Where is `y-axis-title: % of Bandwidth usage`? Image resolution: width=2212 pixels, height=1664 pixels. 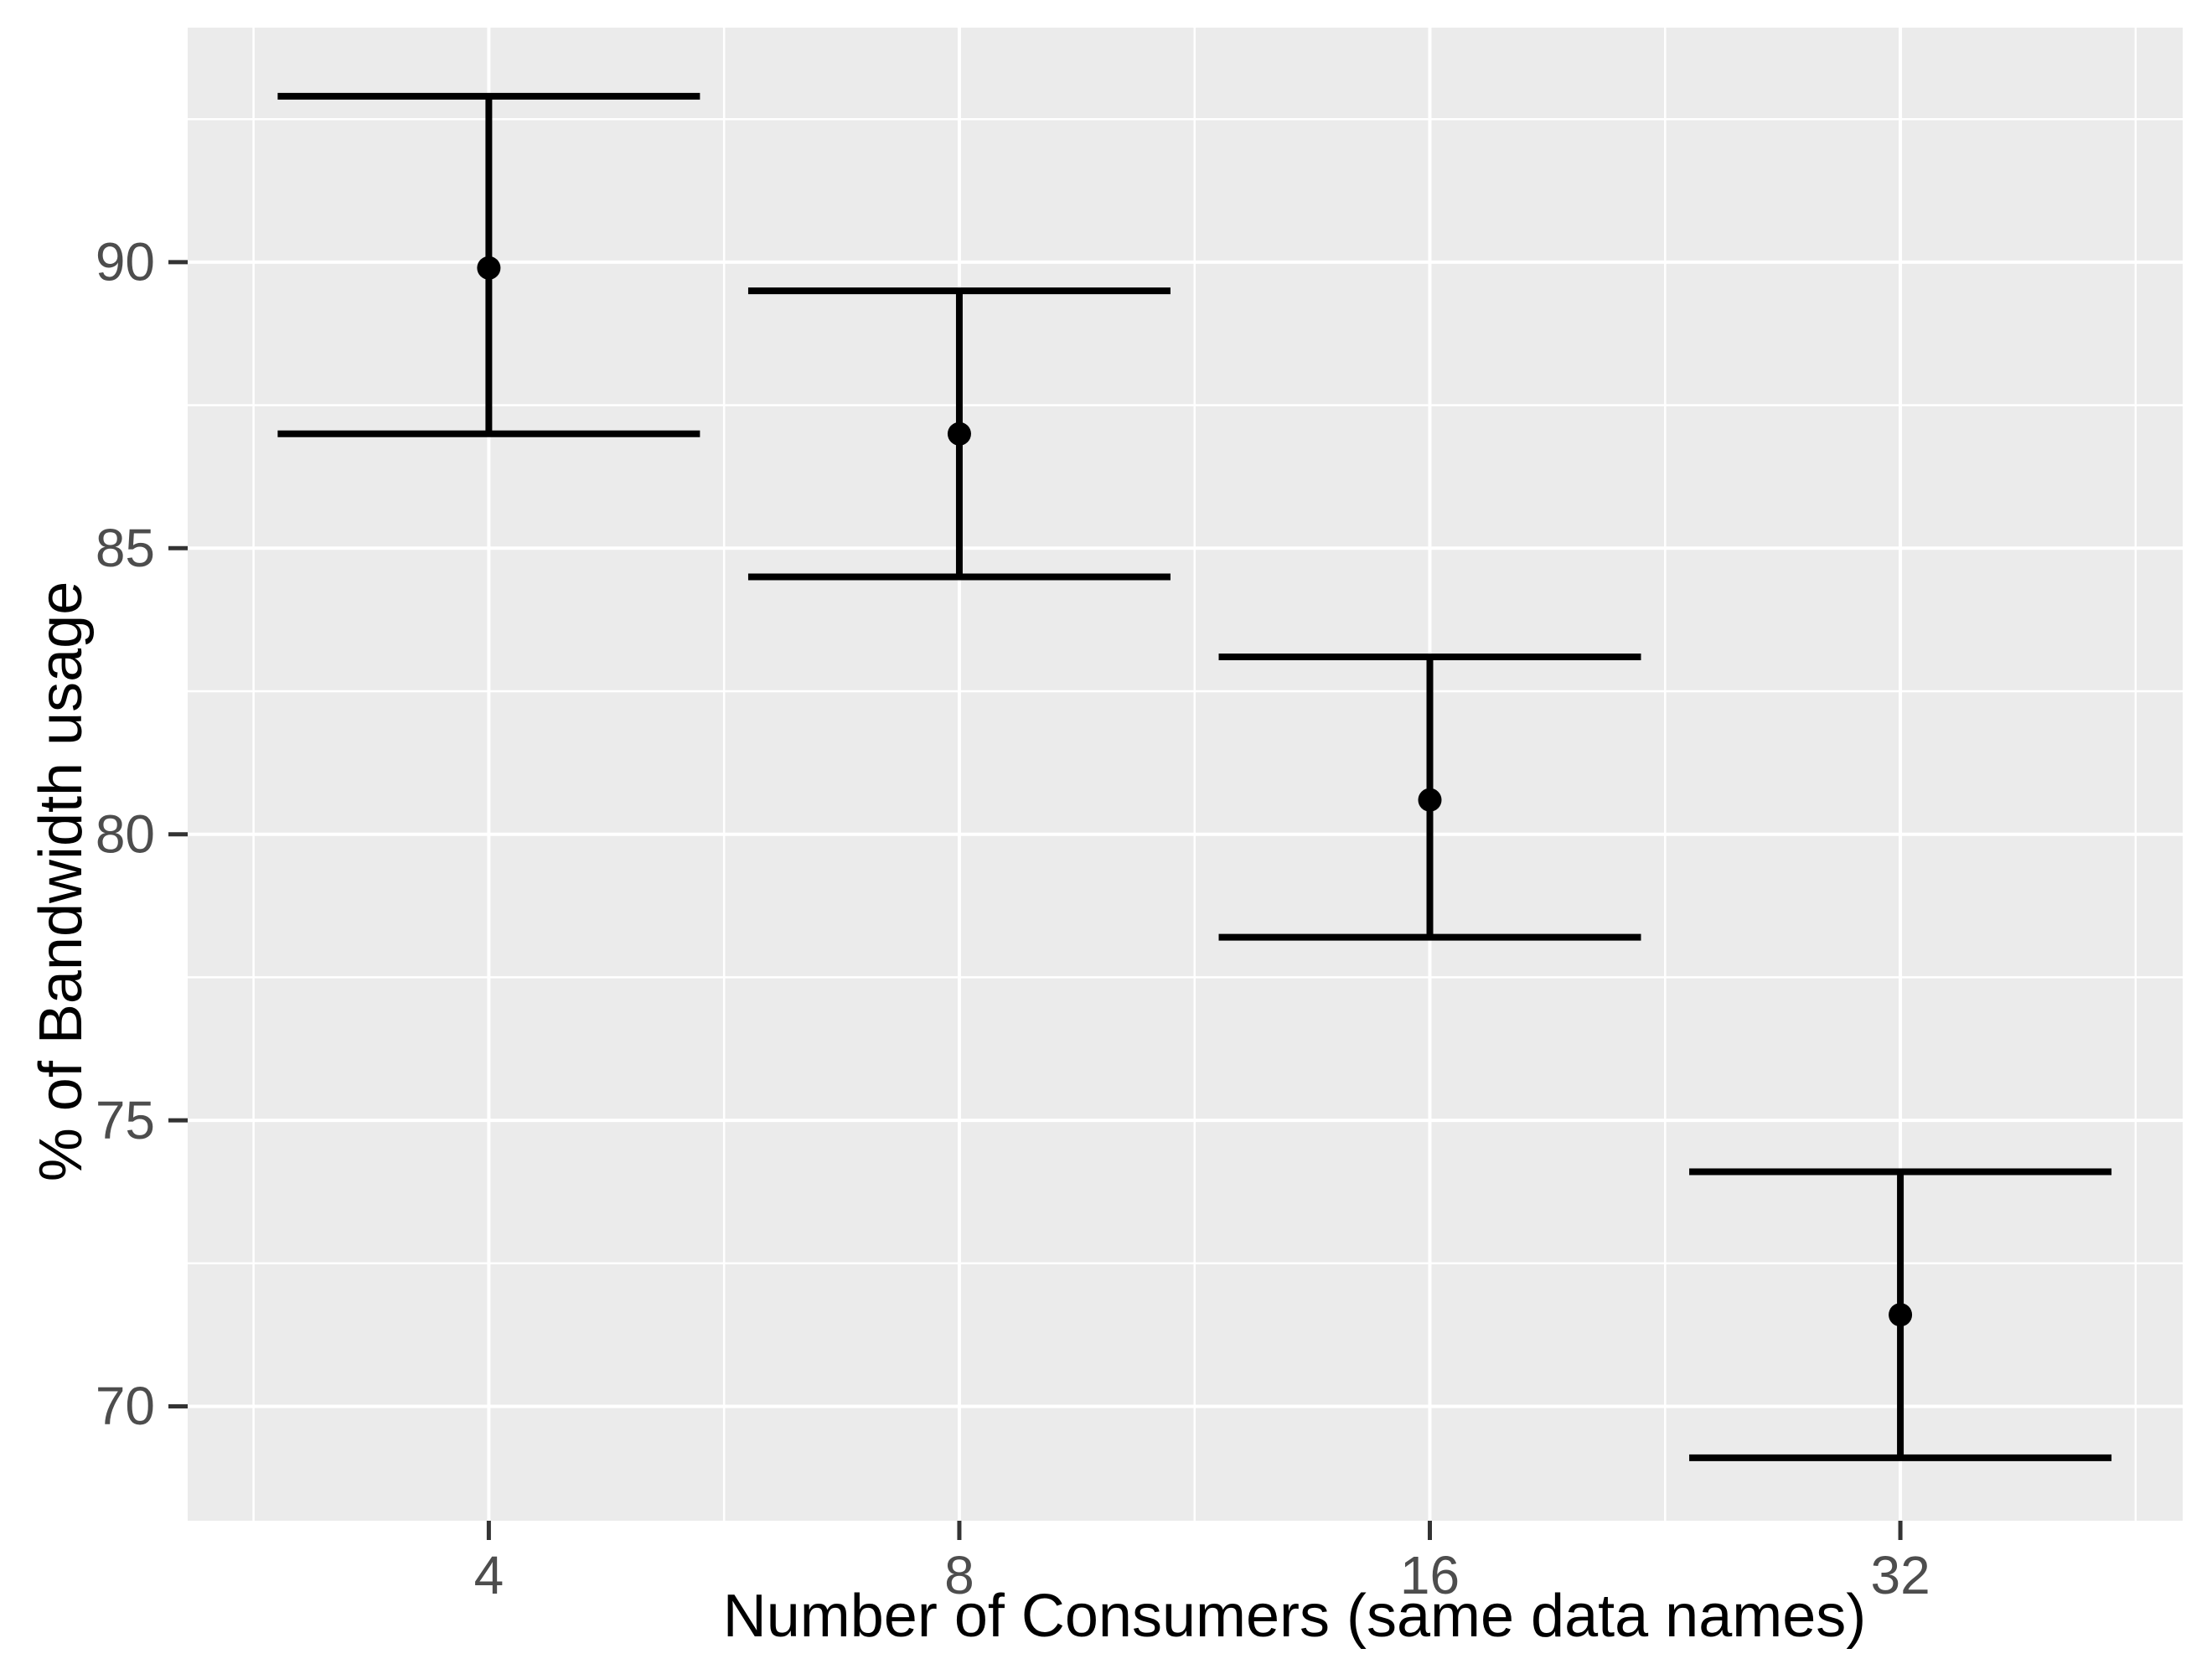
y-axis-title: % of Bandwidth usage is located at coordinates (61, 882).